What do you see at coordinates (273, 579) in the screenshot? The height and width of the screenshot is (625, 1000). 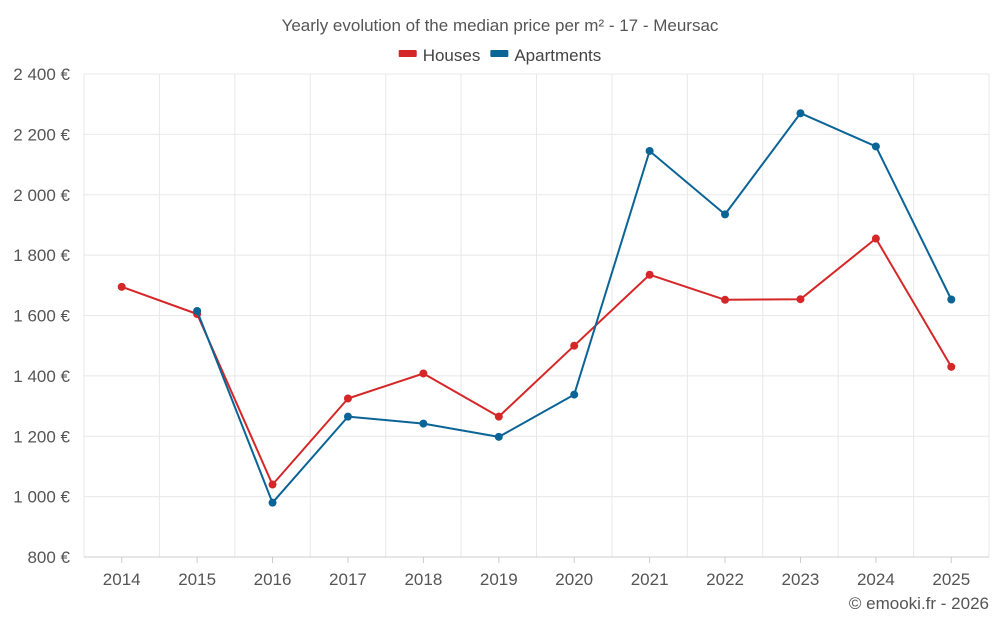 I see `x-tick-label: 2016` at bounding box center [273, 579].